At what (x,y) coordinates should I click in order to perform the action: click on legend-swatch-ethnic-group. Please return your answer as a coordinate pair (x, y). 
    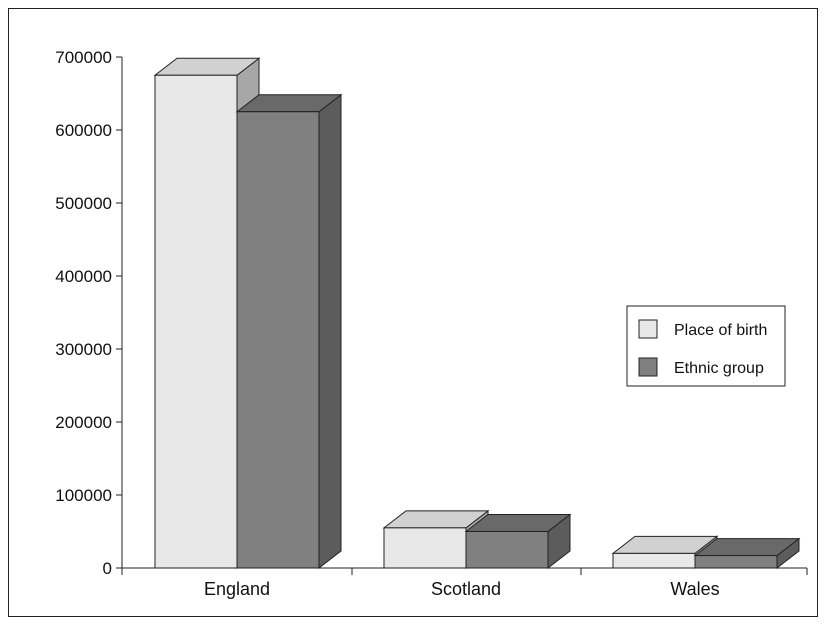
    Looking at the image, I should click on (648, 367).